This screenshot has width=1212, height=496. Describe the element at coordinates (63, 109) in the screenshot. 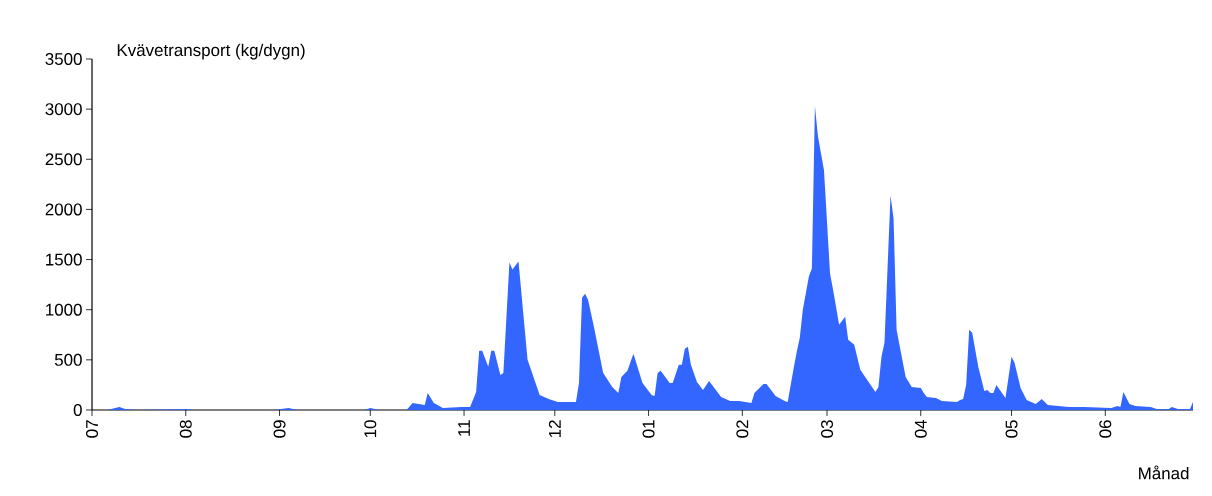

I see `y-tick-label: 3000` at that location.